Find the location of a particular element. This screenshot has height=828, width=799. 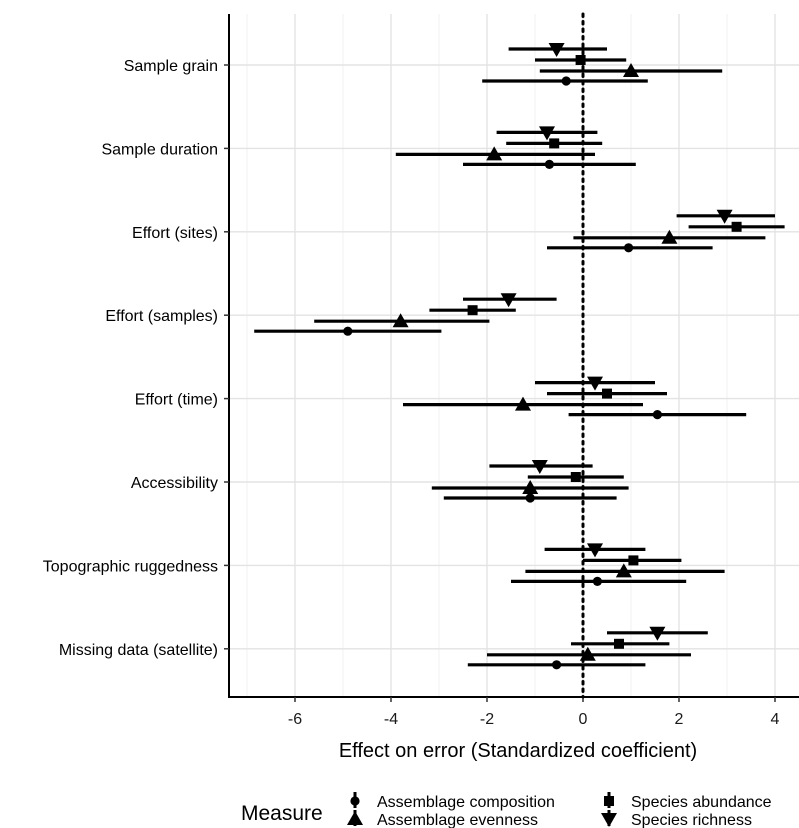

x-tick-label: 4 is located at coordinates (775, 719).